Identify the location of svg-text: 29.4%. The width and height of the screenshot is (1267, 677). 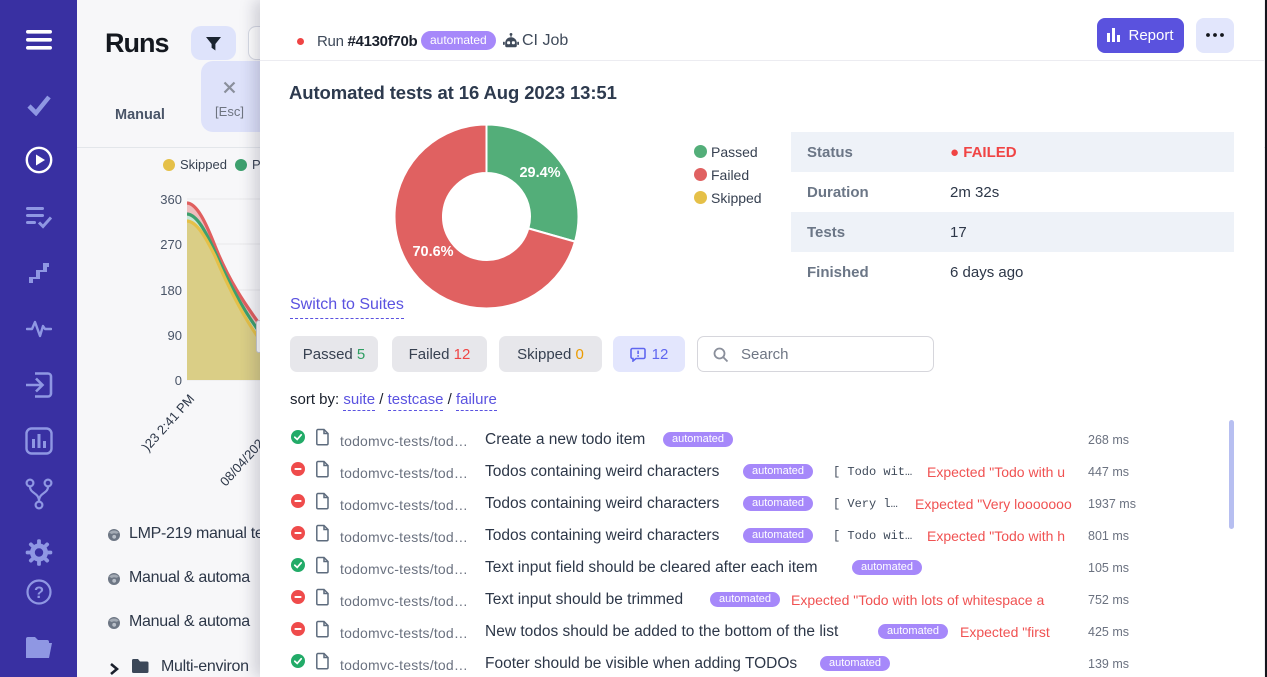
(539, 173).